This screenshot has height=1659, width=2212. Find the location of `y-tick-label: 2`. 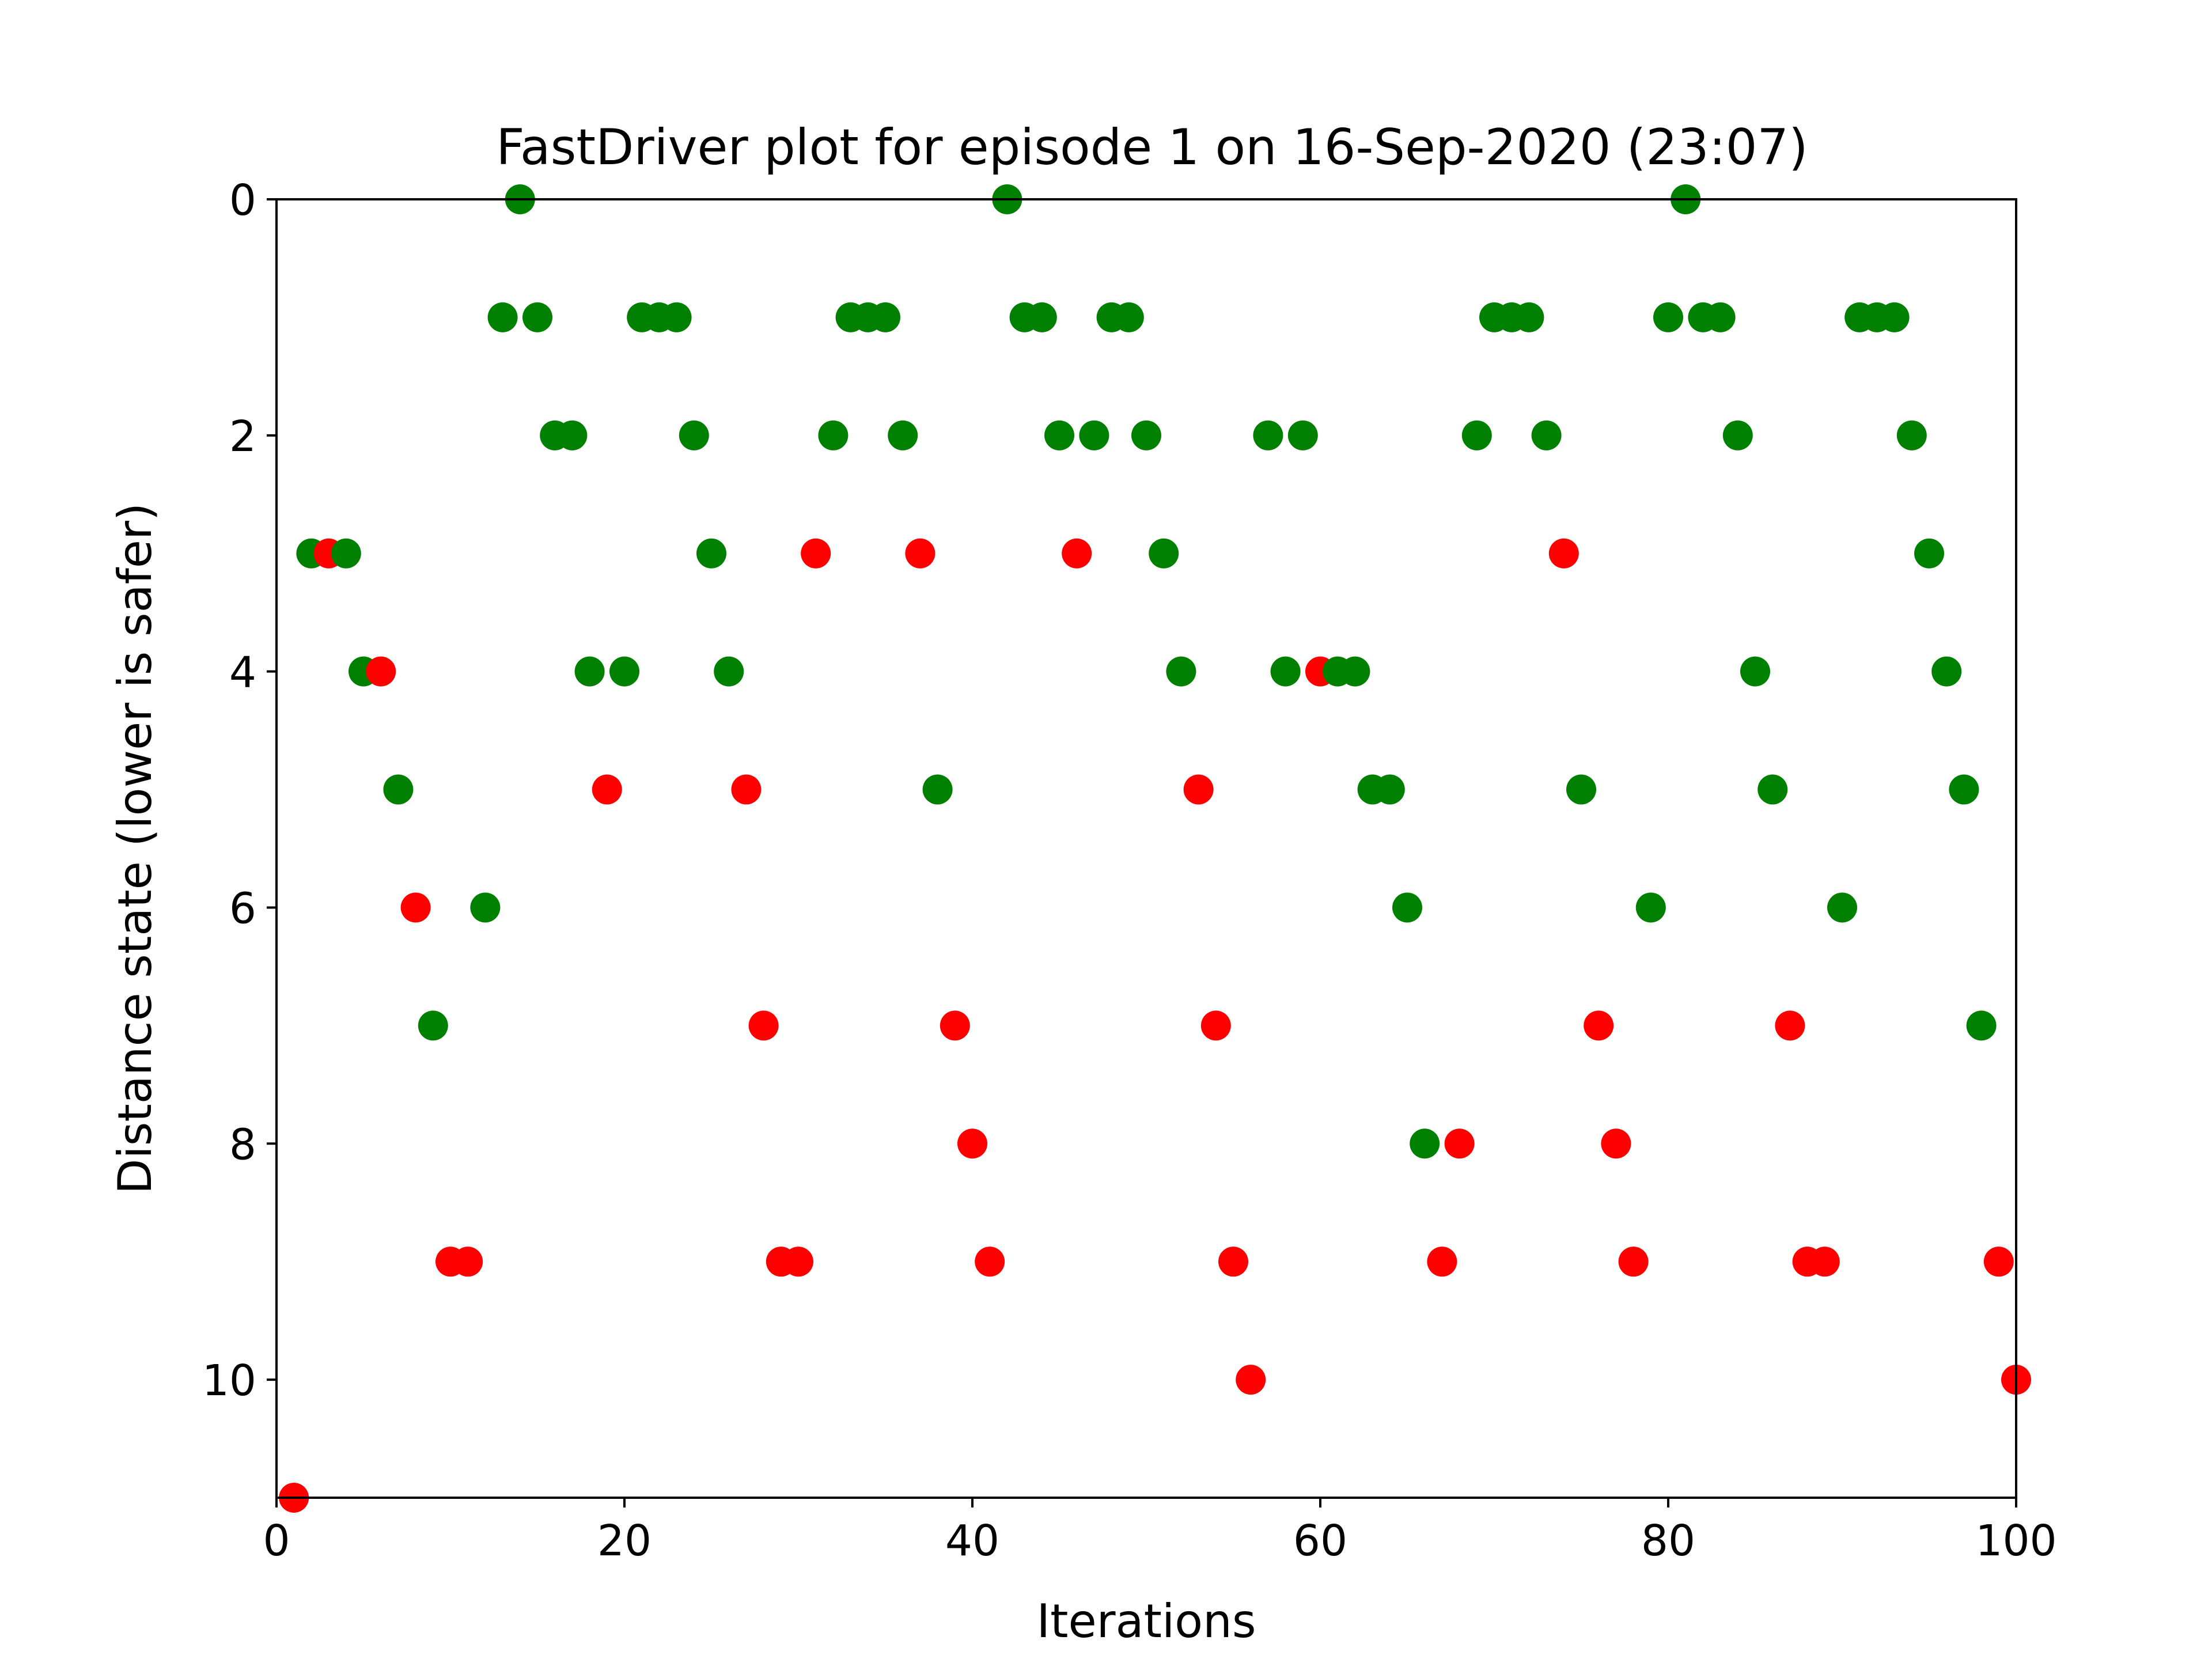

y-tick-label: 2 is located at coordinates (242, 436).